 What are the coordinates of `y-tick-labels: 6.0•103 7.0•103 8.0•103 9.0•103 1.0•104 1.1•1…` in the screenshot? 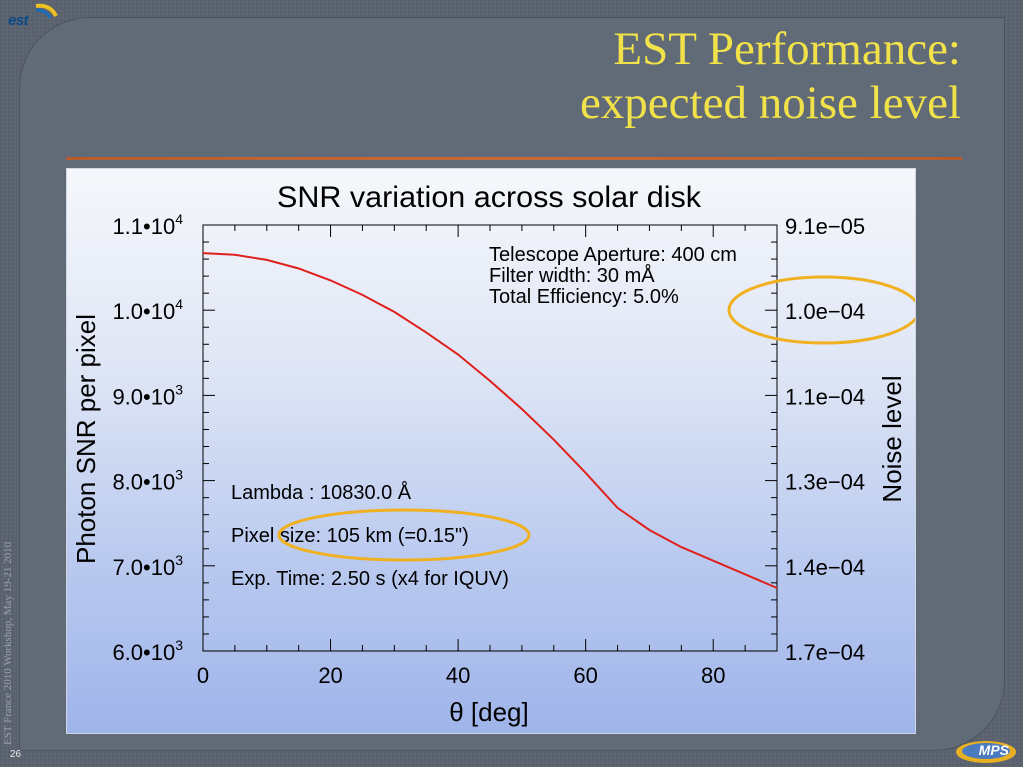 It's located at (147, 438).